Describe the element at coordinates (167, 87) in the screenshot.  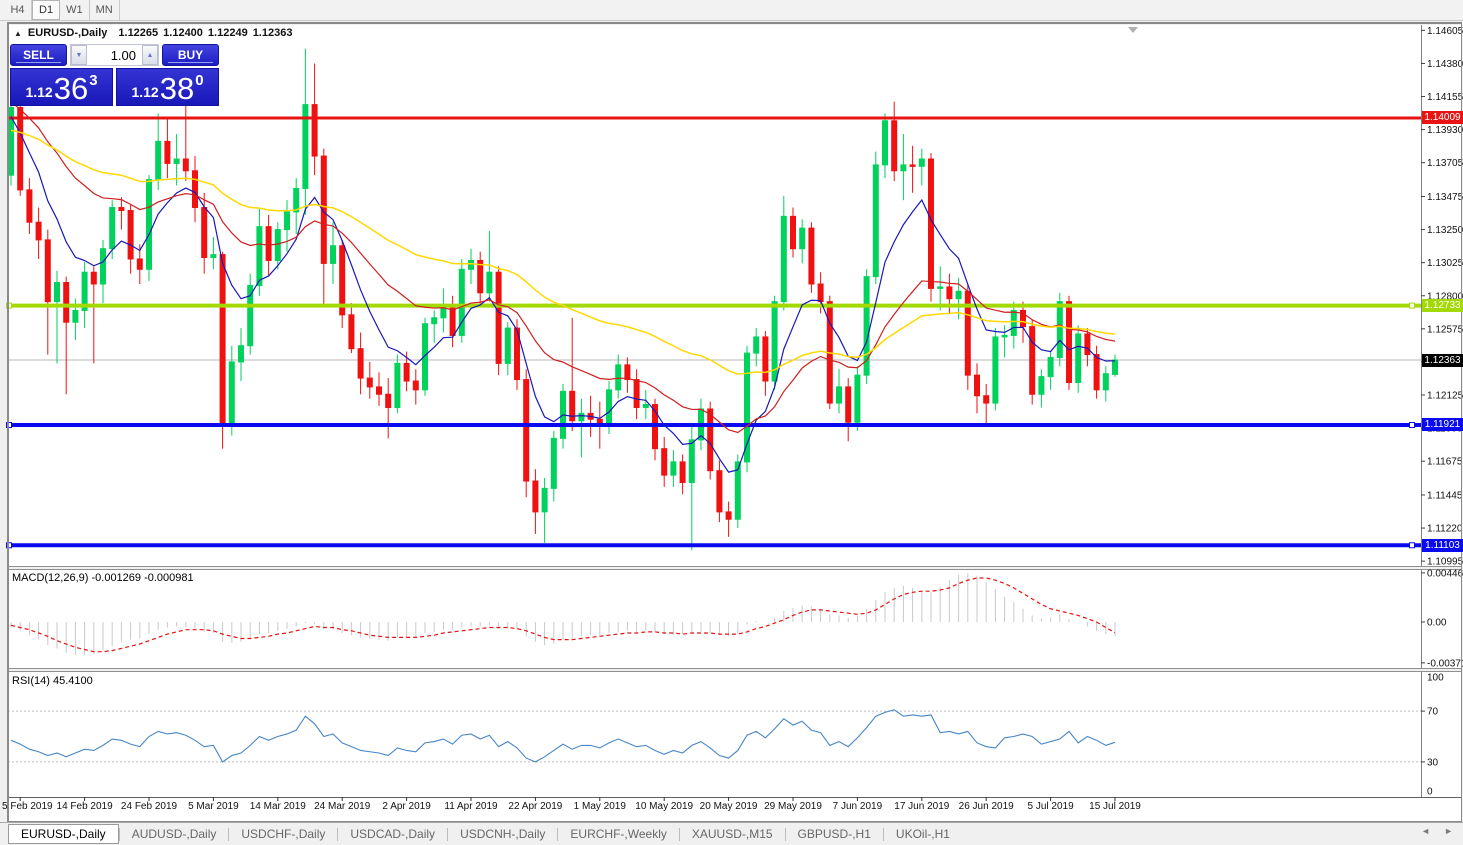
I see `buy-price-box: 1.12 38 0` at that location.